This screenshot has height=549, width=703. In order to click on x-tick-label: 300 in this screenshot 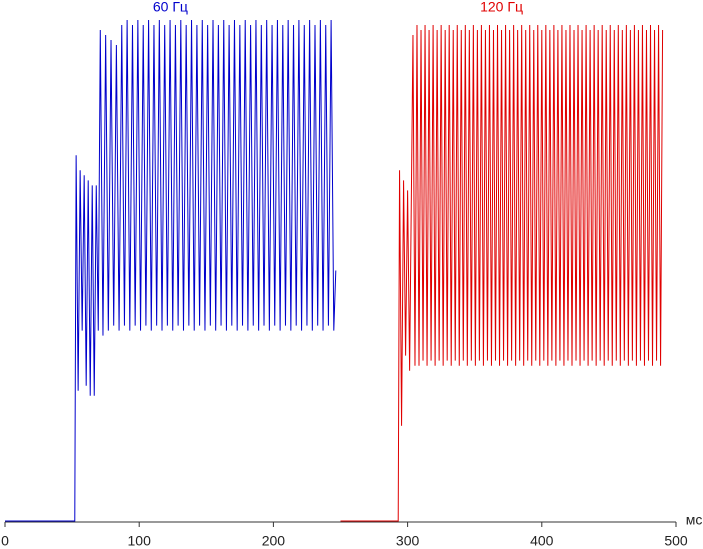, I will do `click(408, 541)`.